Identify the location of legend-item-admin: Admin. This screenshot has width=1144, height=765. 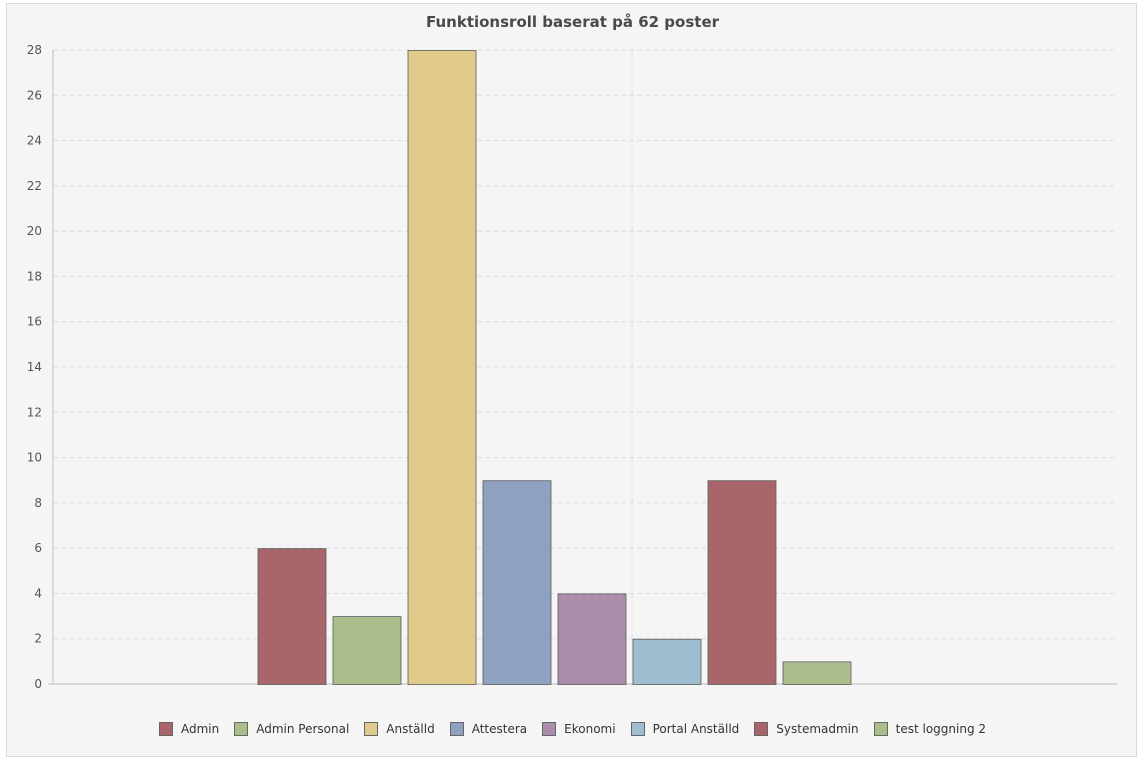
(189, 729).